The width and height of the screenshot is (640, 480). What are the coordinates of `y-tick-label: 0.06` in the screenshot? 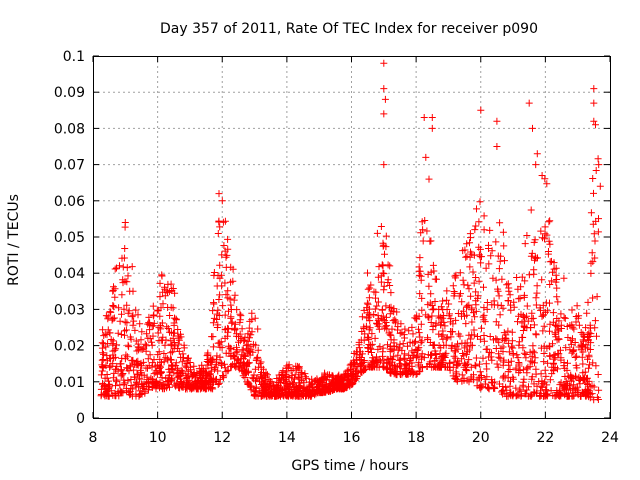 It's located at (69, 202).